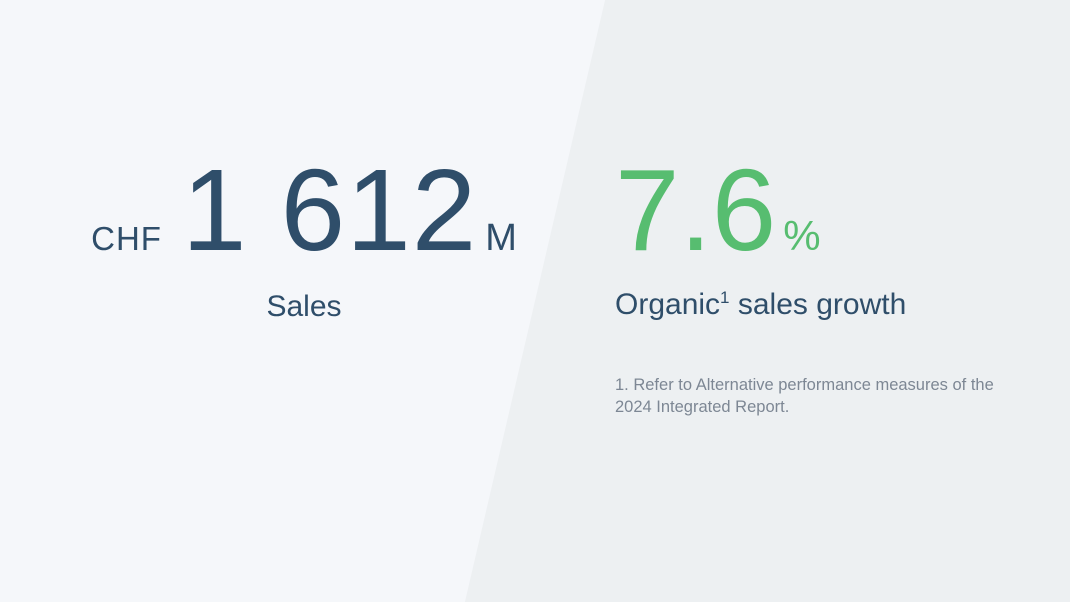  I want to click on sales-currency: CHF, so click(126, 238).